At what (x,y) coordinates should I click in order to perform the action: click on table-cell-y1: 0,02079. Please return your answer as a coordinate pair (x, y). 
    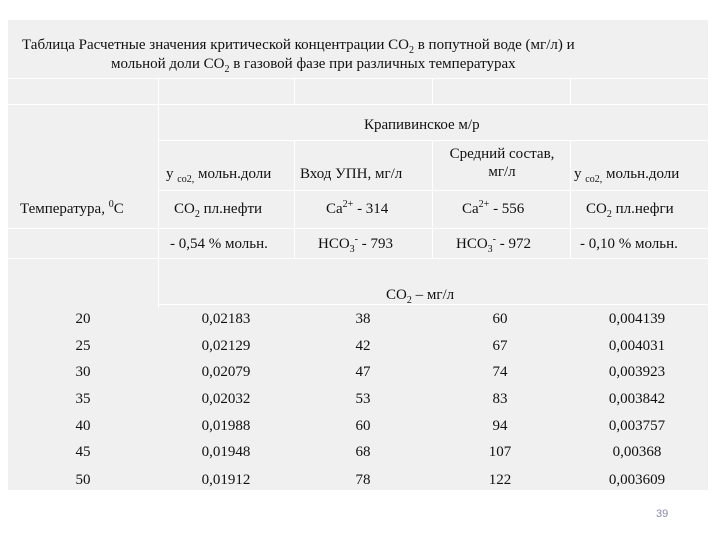
    Looking at the image, I should click on (226, 372).